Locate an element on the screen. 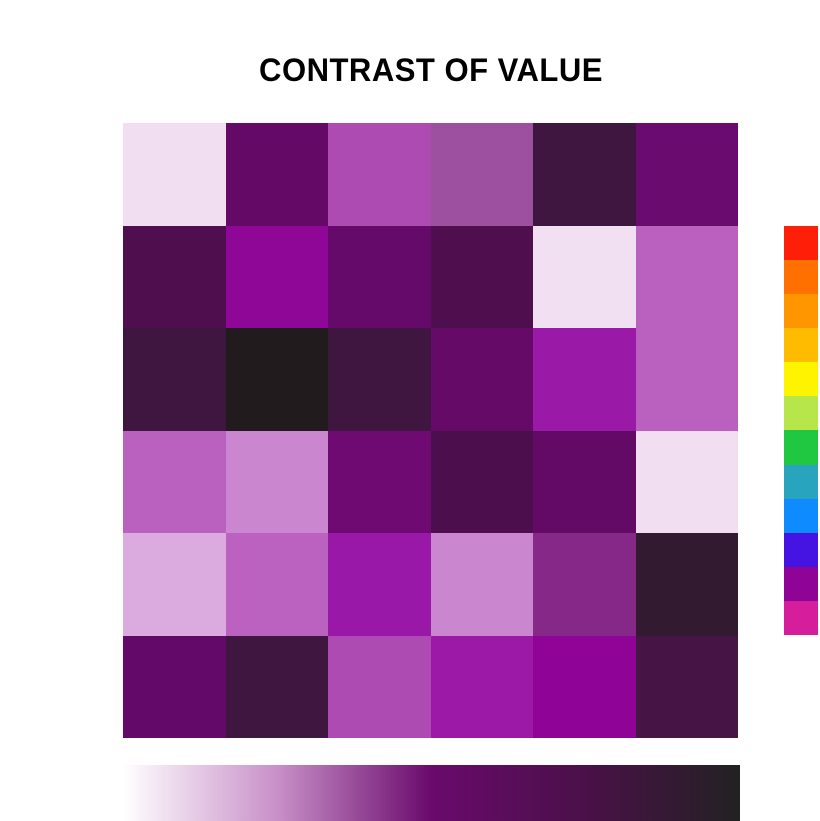  color-palette-strip is located at coordinates (801, 430).